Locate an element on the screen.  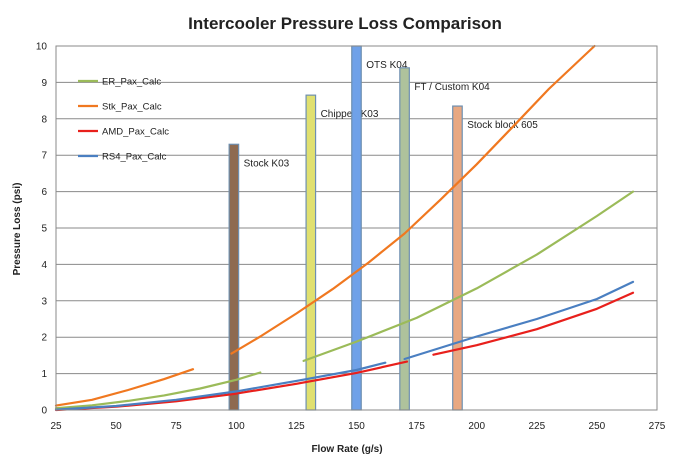
y-tick-label-9: 9 is located at coordinates (44, 83).